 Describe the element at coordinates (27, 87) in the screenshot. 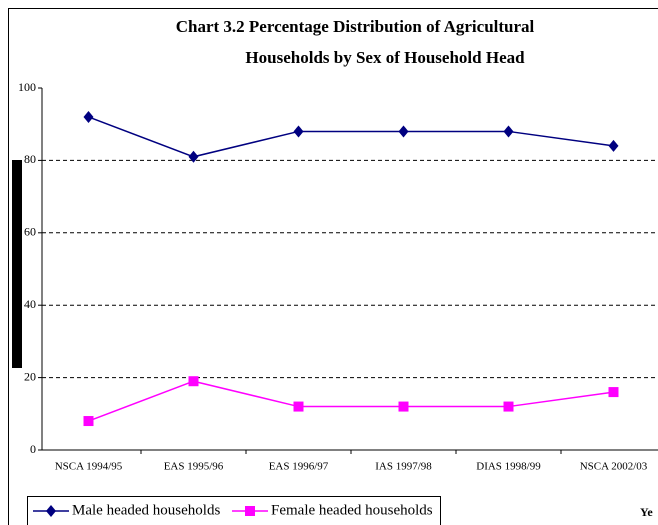

I see `y-tick-label: 100` at that location.